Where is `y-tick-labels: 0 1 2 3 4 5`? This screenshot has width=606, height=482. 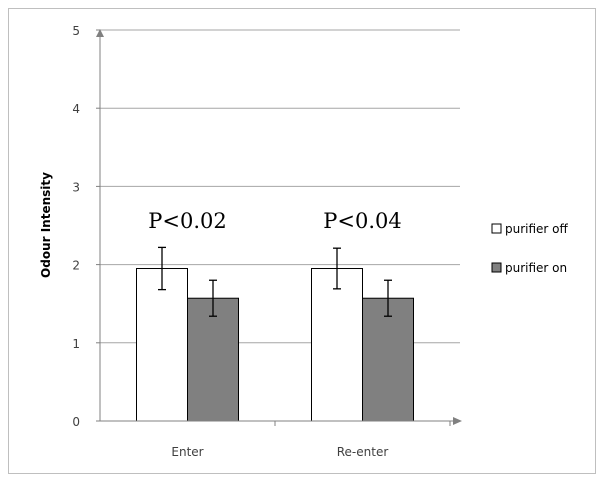
y-tick-labels: 0 1 2 3 4 5 is located at coordinates (76, 226).